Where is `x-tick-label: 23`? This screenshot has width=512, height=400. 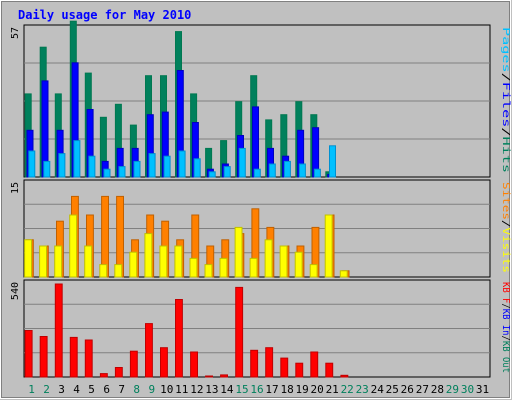
x-tick-label: 23 is located at coordinates (362, 389).